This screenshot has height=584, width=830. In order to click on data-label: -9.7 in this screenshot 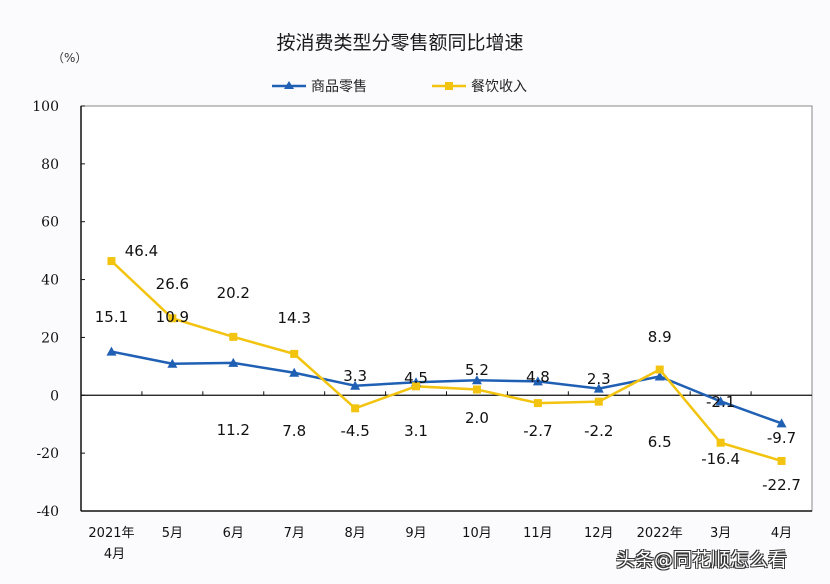, I will do `click(781, 438)`.